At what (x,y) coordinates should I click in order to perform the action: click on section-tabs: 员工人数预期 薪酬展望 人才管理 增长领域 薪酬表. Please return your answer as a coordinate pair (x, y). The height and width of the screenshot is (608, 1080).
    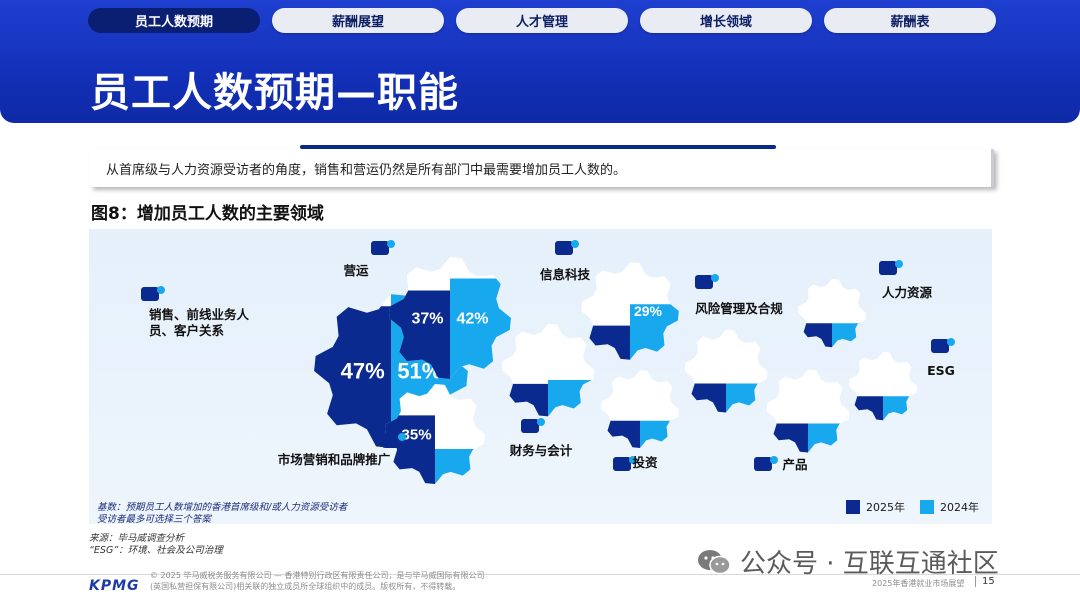
    Looking at the image, I should click on (542, 20).